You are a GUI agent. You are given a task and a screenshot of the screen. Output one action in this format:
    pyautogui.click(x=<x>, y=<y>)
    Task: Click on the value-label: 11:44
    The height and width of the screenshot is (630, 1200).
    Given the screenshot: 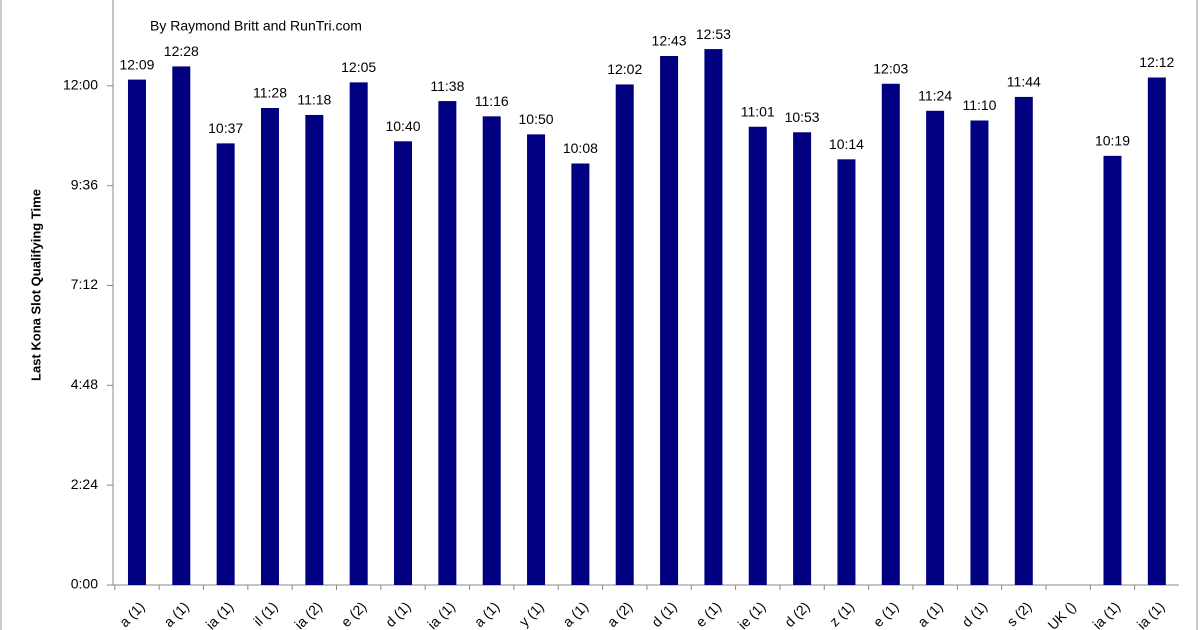 What is the action you would take?
    pyautogui.click(x=1024, y=82)
    